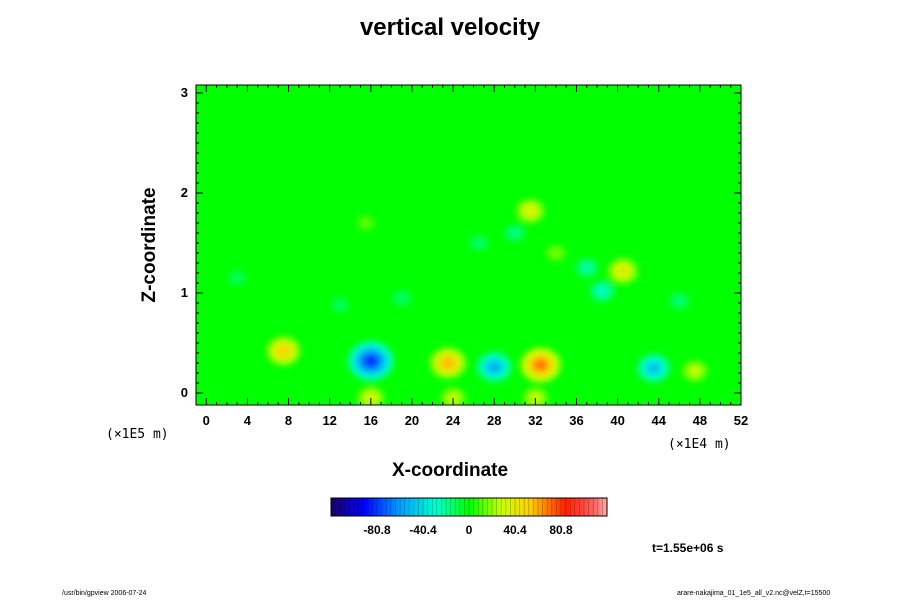 The width and height of the screenshot is (900, 600). I want to click on colorbar-tick-label: -80.8, so click(377, 530).